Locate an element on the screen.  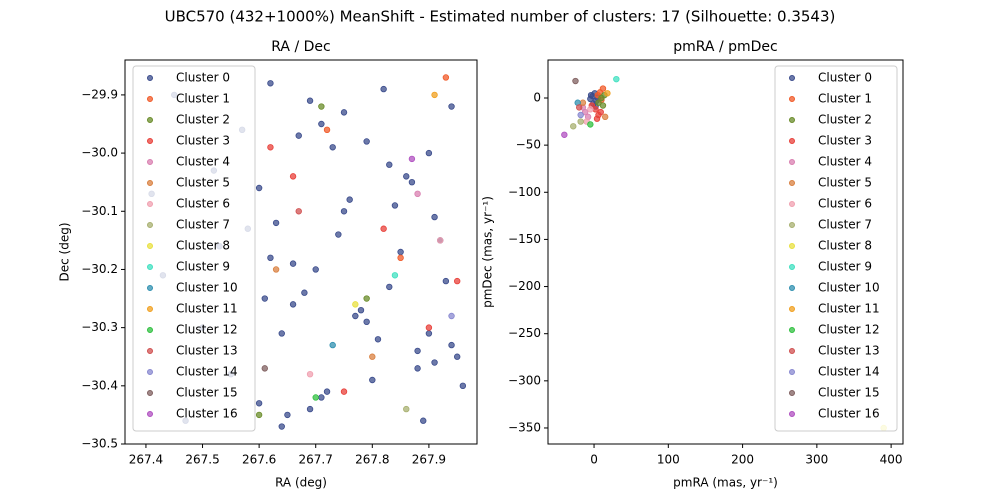
legend-label: Cluster 13 is located at coordinates (849, 351).